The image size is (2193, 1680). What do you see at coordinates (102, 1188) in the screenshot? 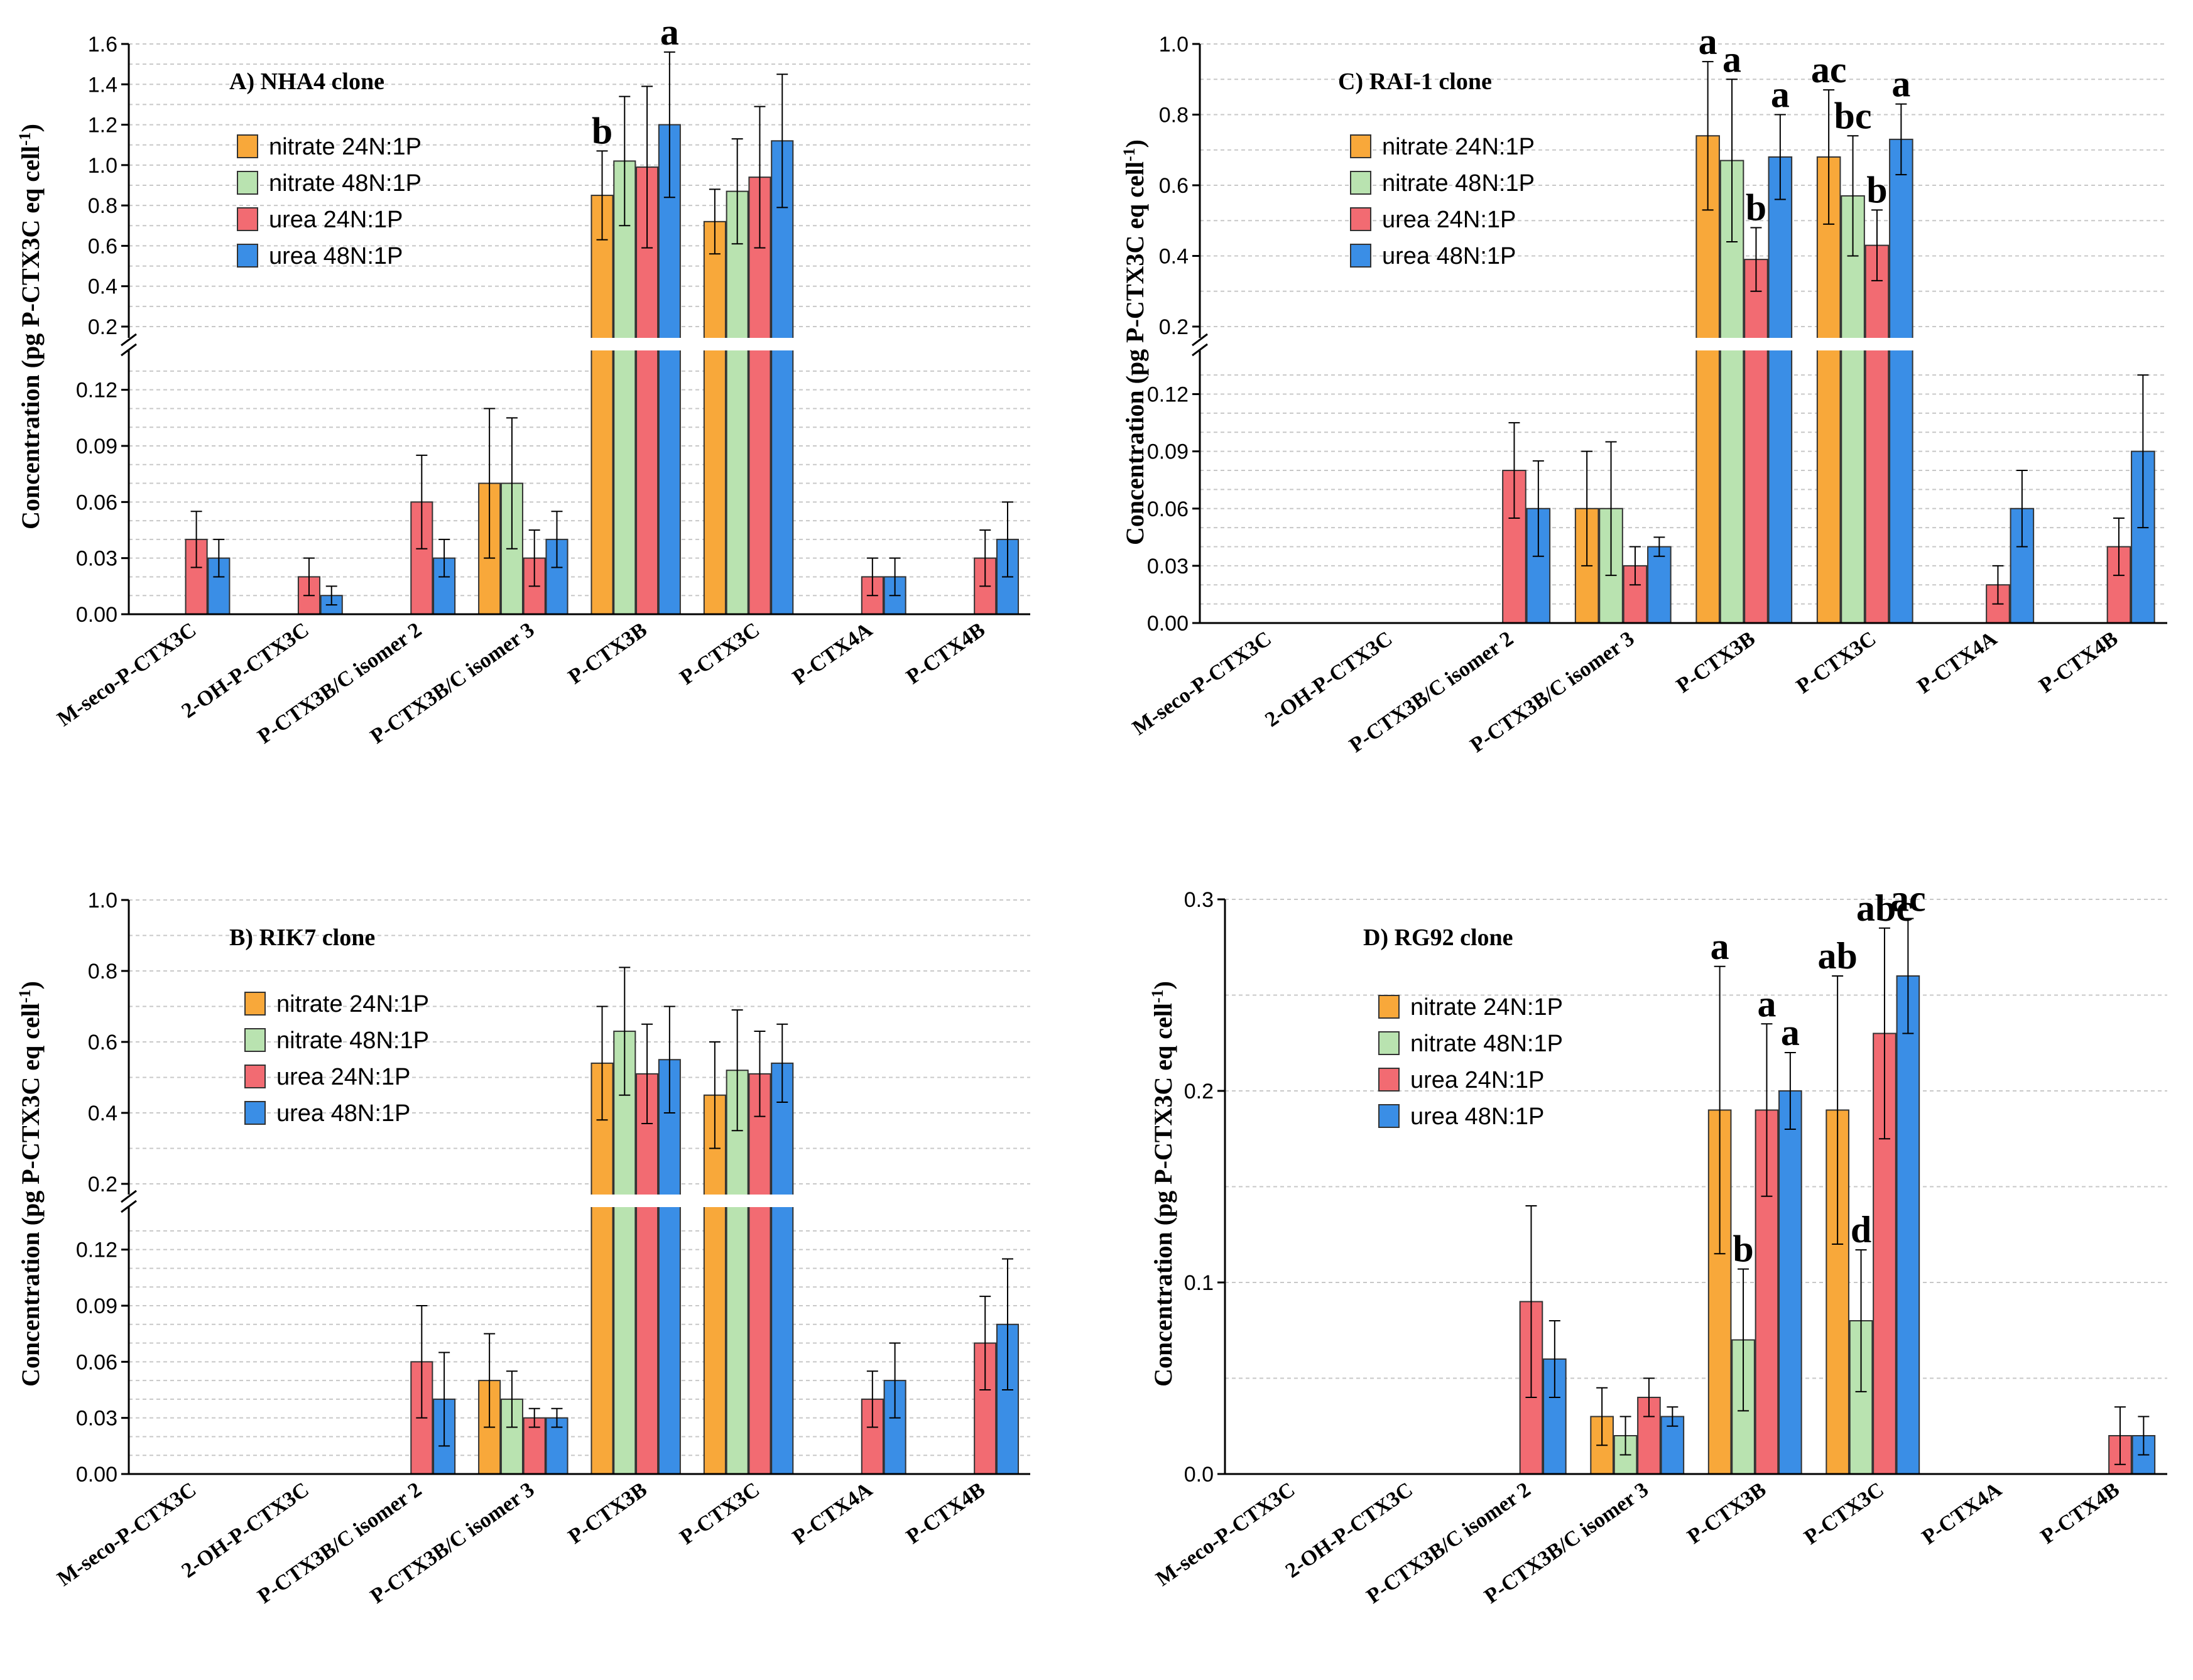
I see `y-ticks: 0.00 0.03 0.06 0.09 0.12 0.2 0.4 0.6 0.8 1.0` at bounding box center [102, 1188].